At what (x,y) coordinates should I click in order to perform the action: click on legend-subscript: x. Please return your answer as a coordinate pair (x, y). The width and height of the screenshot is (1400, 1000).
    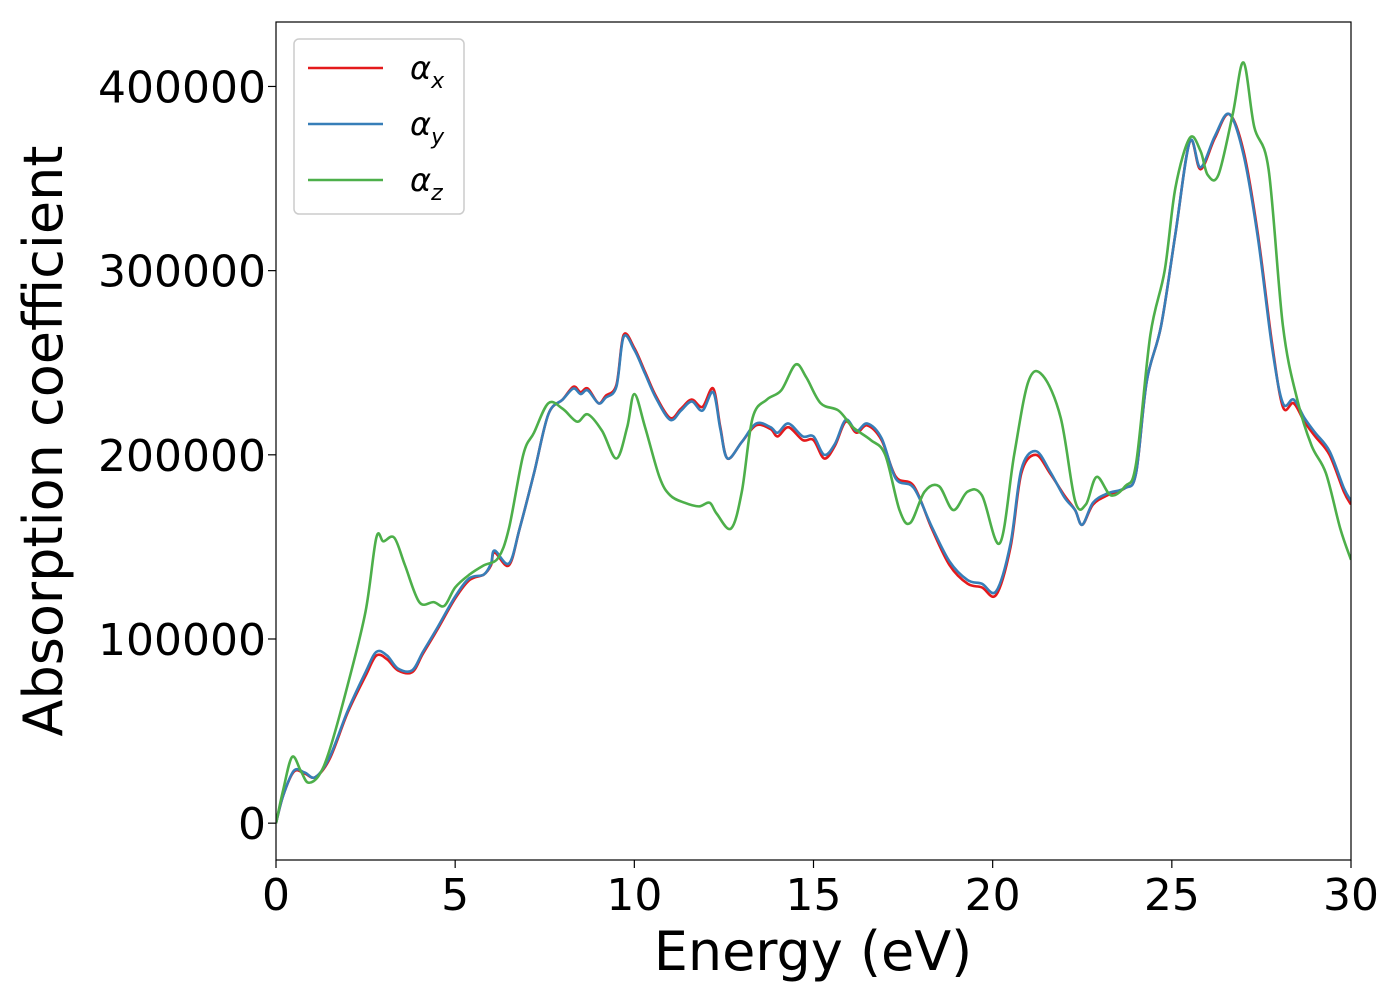
    Looking at the image, I should click on (437, 81).